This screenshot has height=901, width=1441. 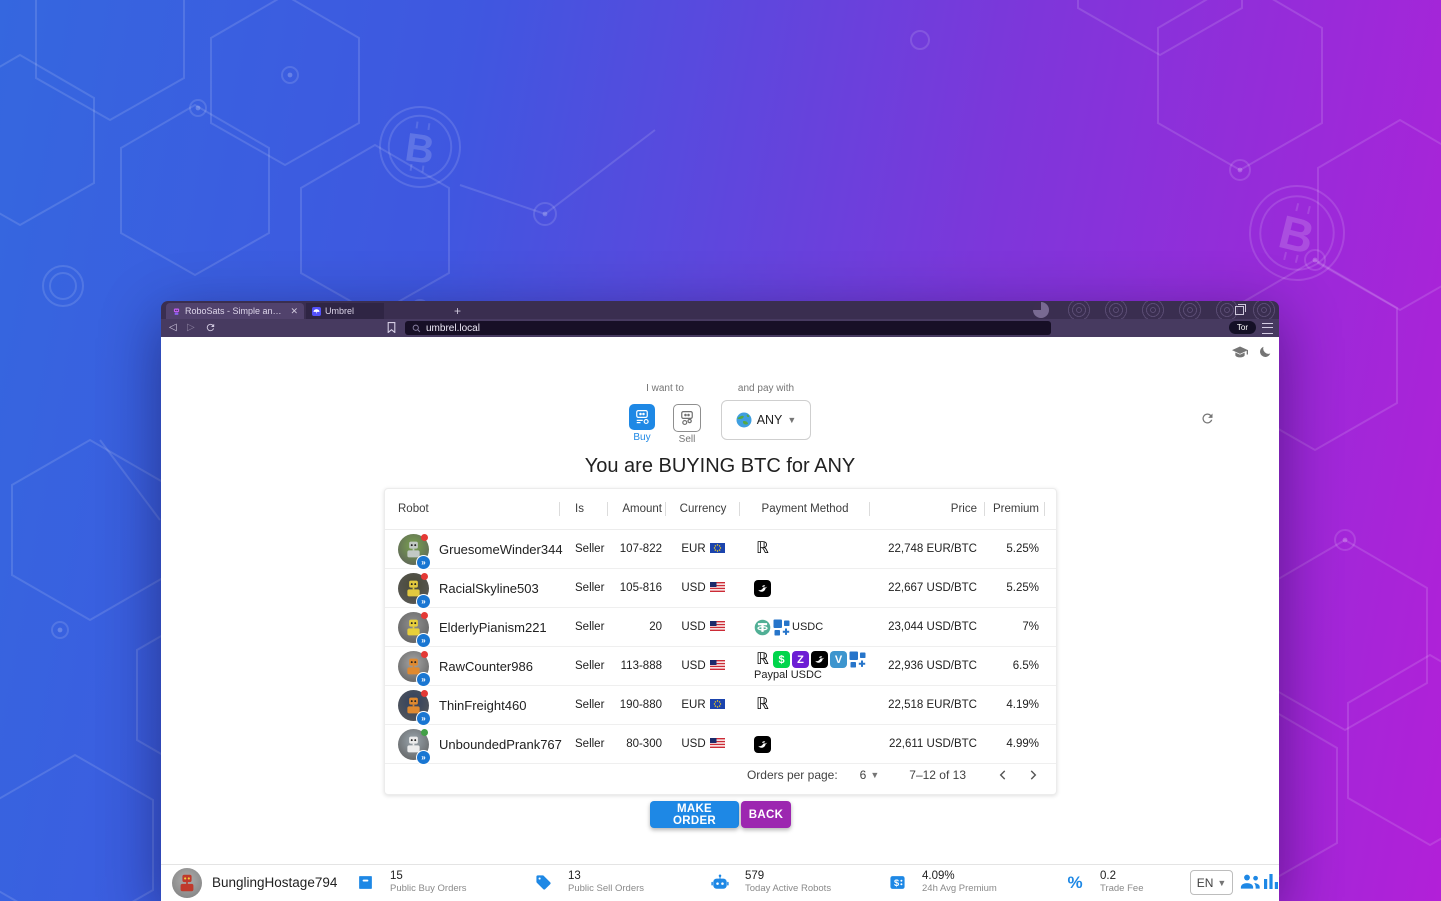 I want to click on order-premium: 7%, so click(x=1030, y=627).